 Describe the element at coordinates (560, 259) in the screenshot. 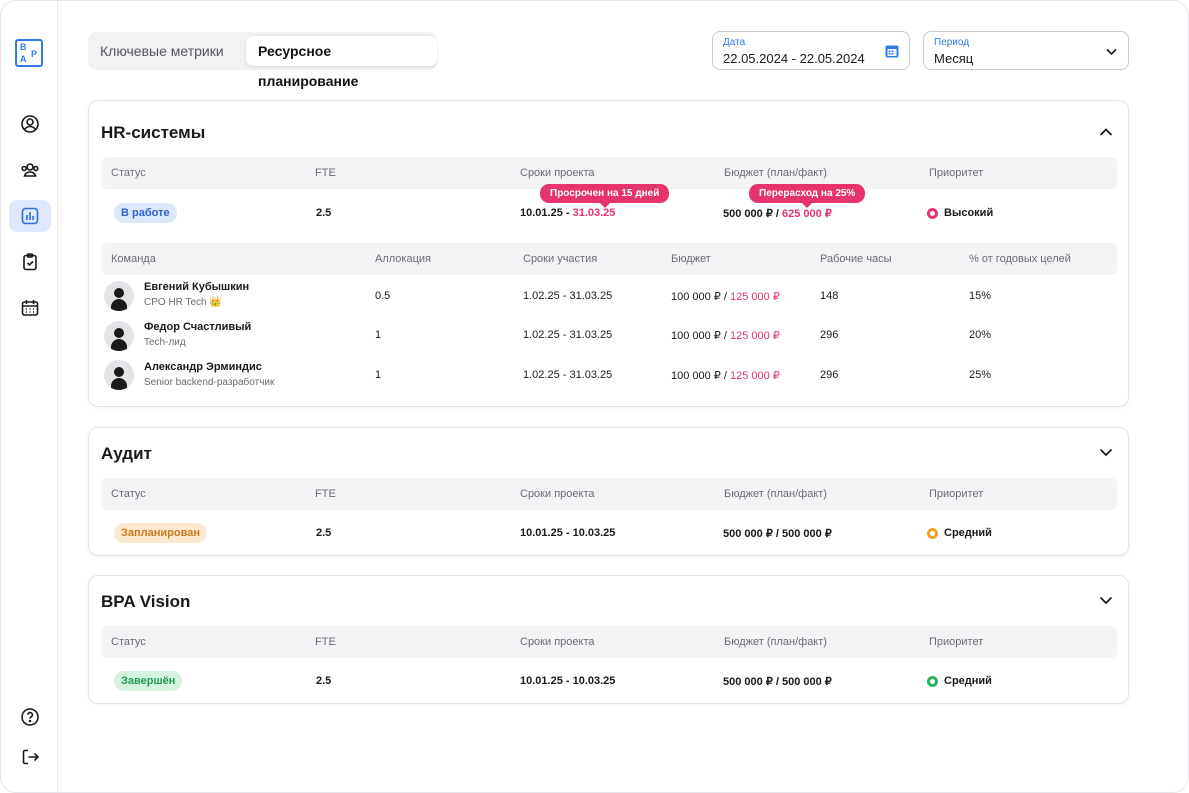

I see `header-participation: Сроки участия` at that location.